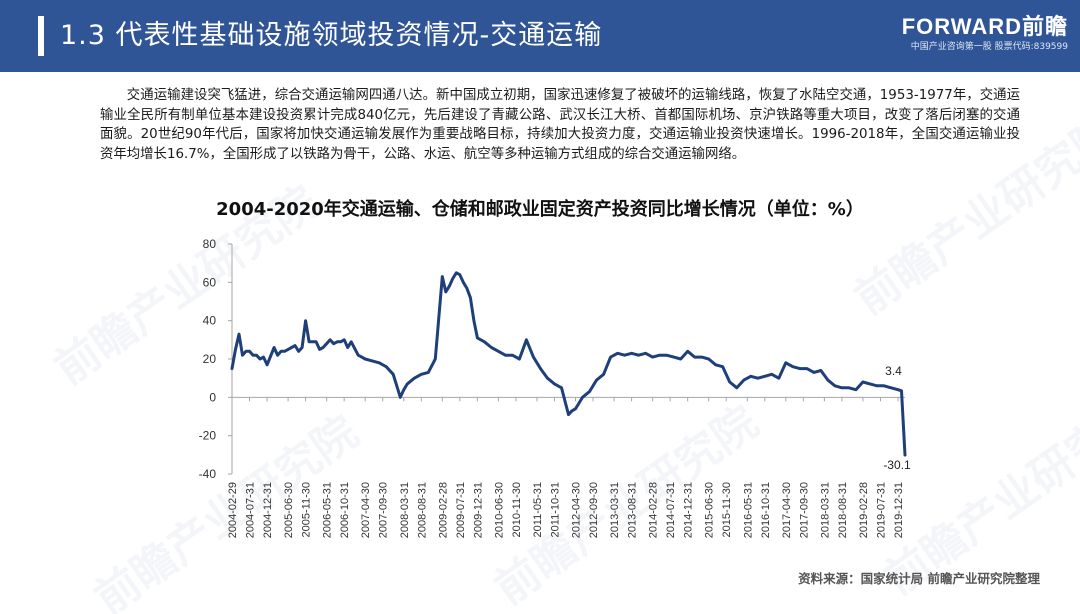 This screenshot has height=614, width=1080. What do you see at coordinates (212, 397) in the screenshot?
I see `y-tick-label: 0` at bounding box center [212, 397].